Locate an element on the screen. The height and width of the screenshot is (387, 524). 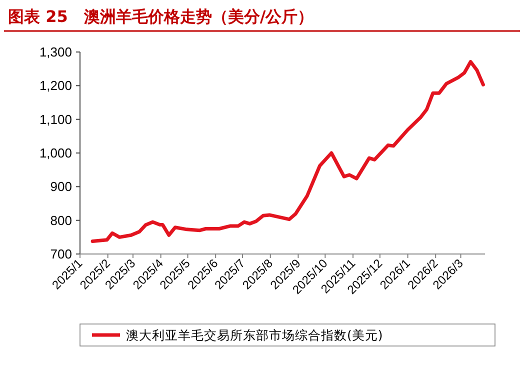
y-tick-label: 1,300 is located at coordinates (55, 52).